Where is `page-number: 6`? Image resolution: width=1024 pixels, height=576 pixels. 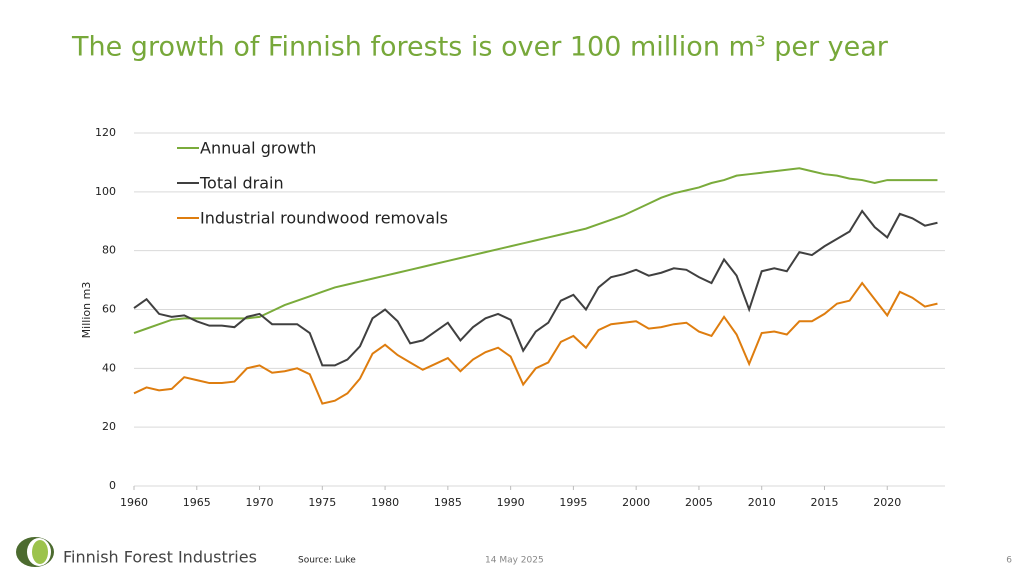
page-number: 6 is located at coordinates (1009, 561).